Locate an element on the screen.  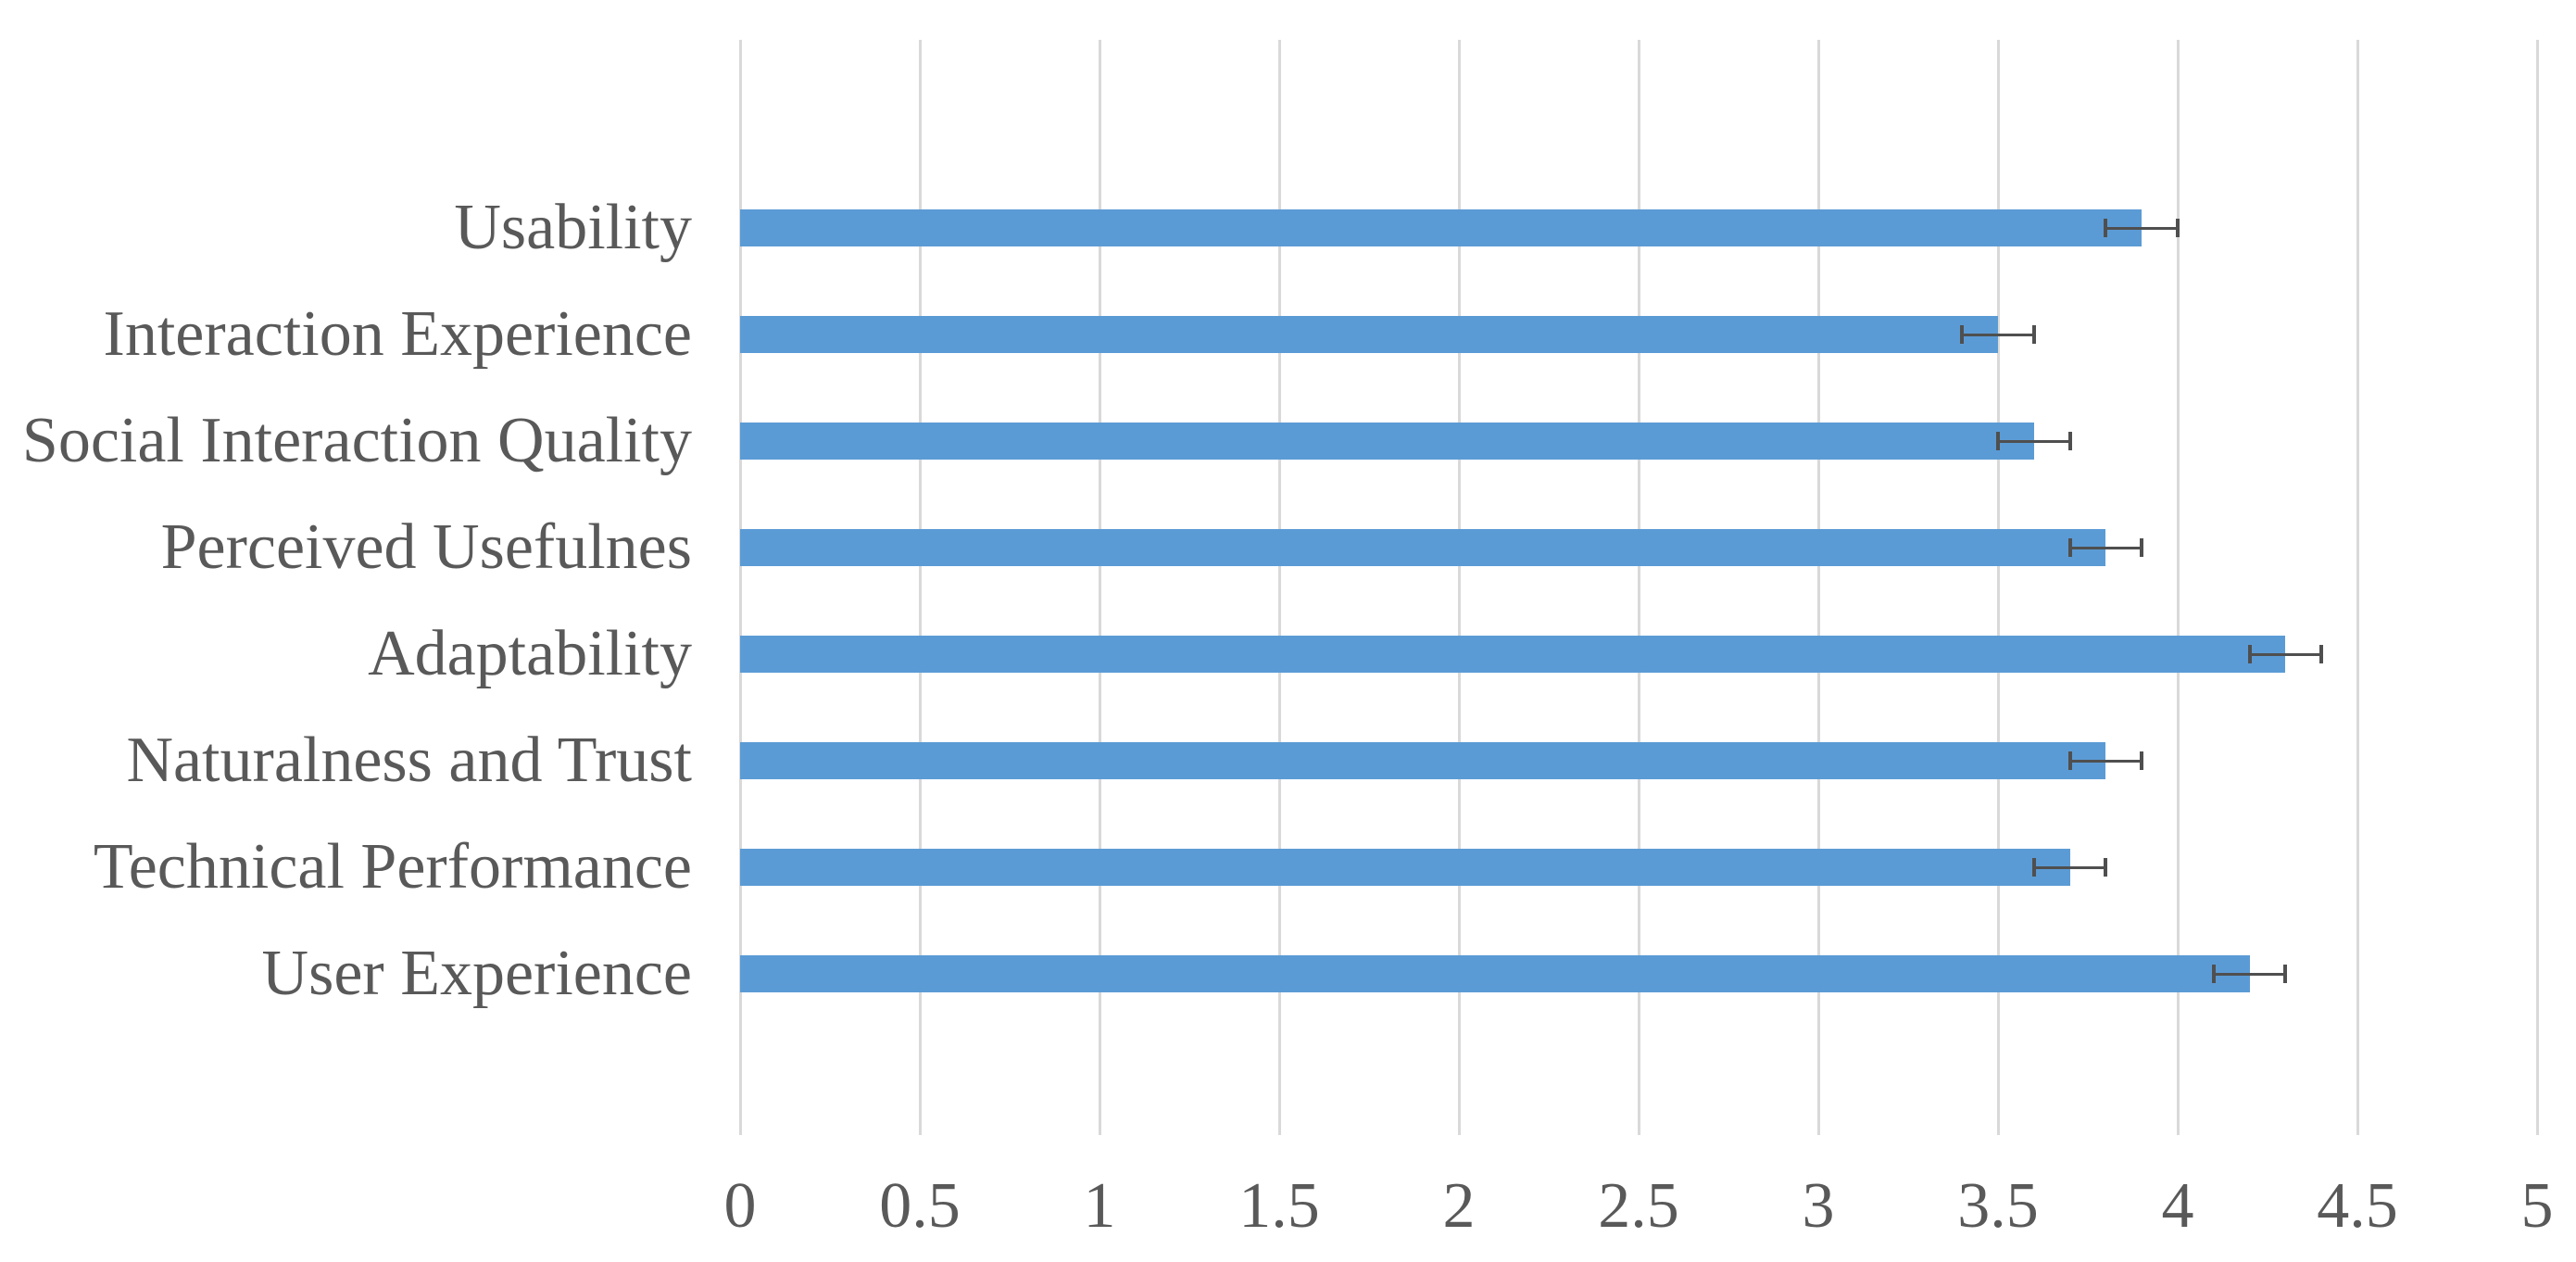
bar-usability is located at coordinates (1441, 227).